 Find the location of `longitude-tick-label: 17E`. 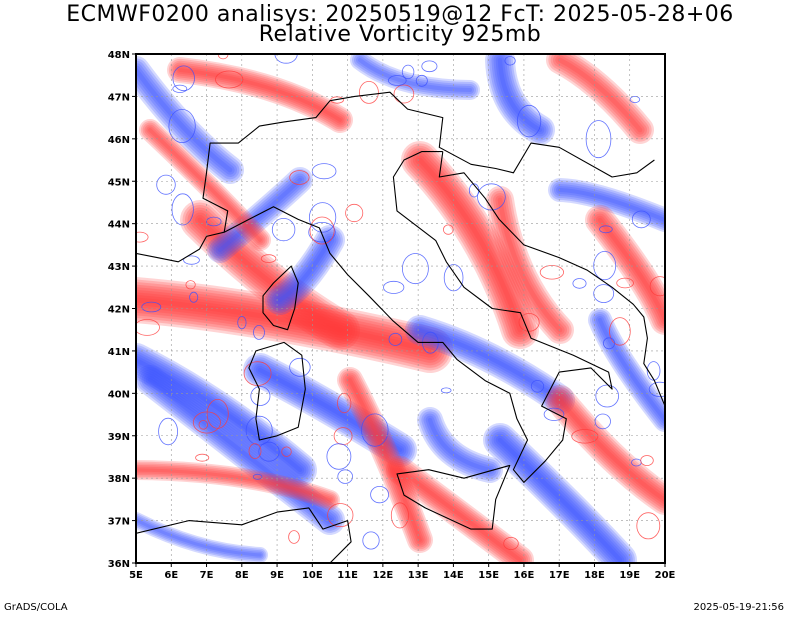

longitude-tick-label: 17E is located at coordinates (559, 575).